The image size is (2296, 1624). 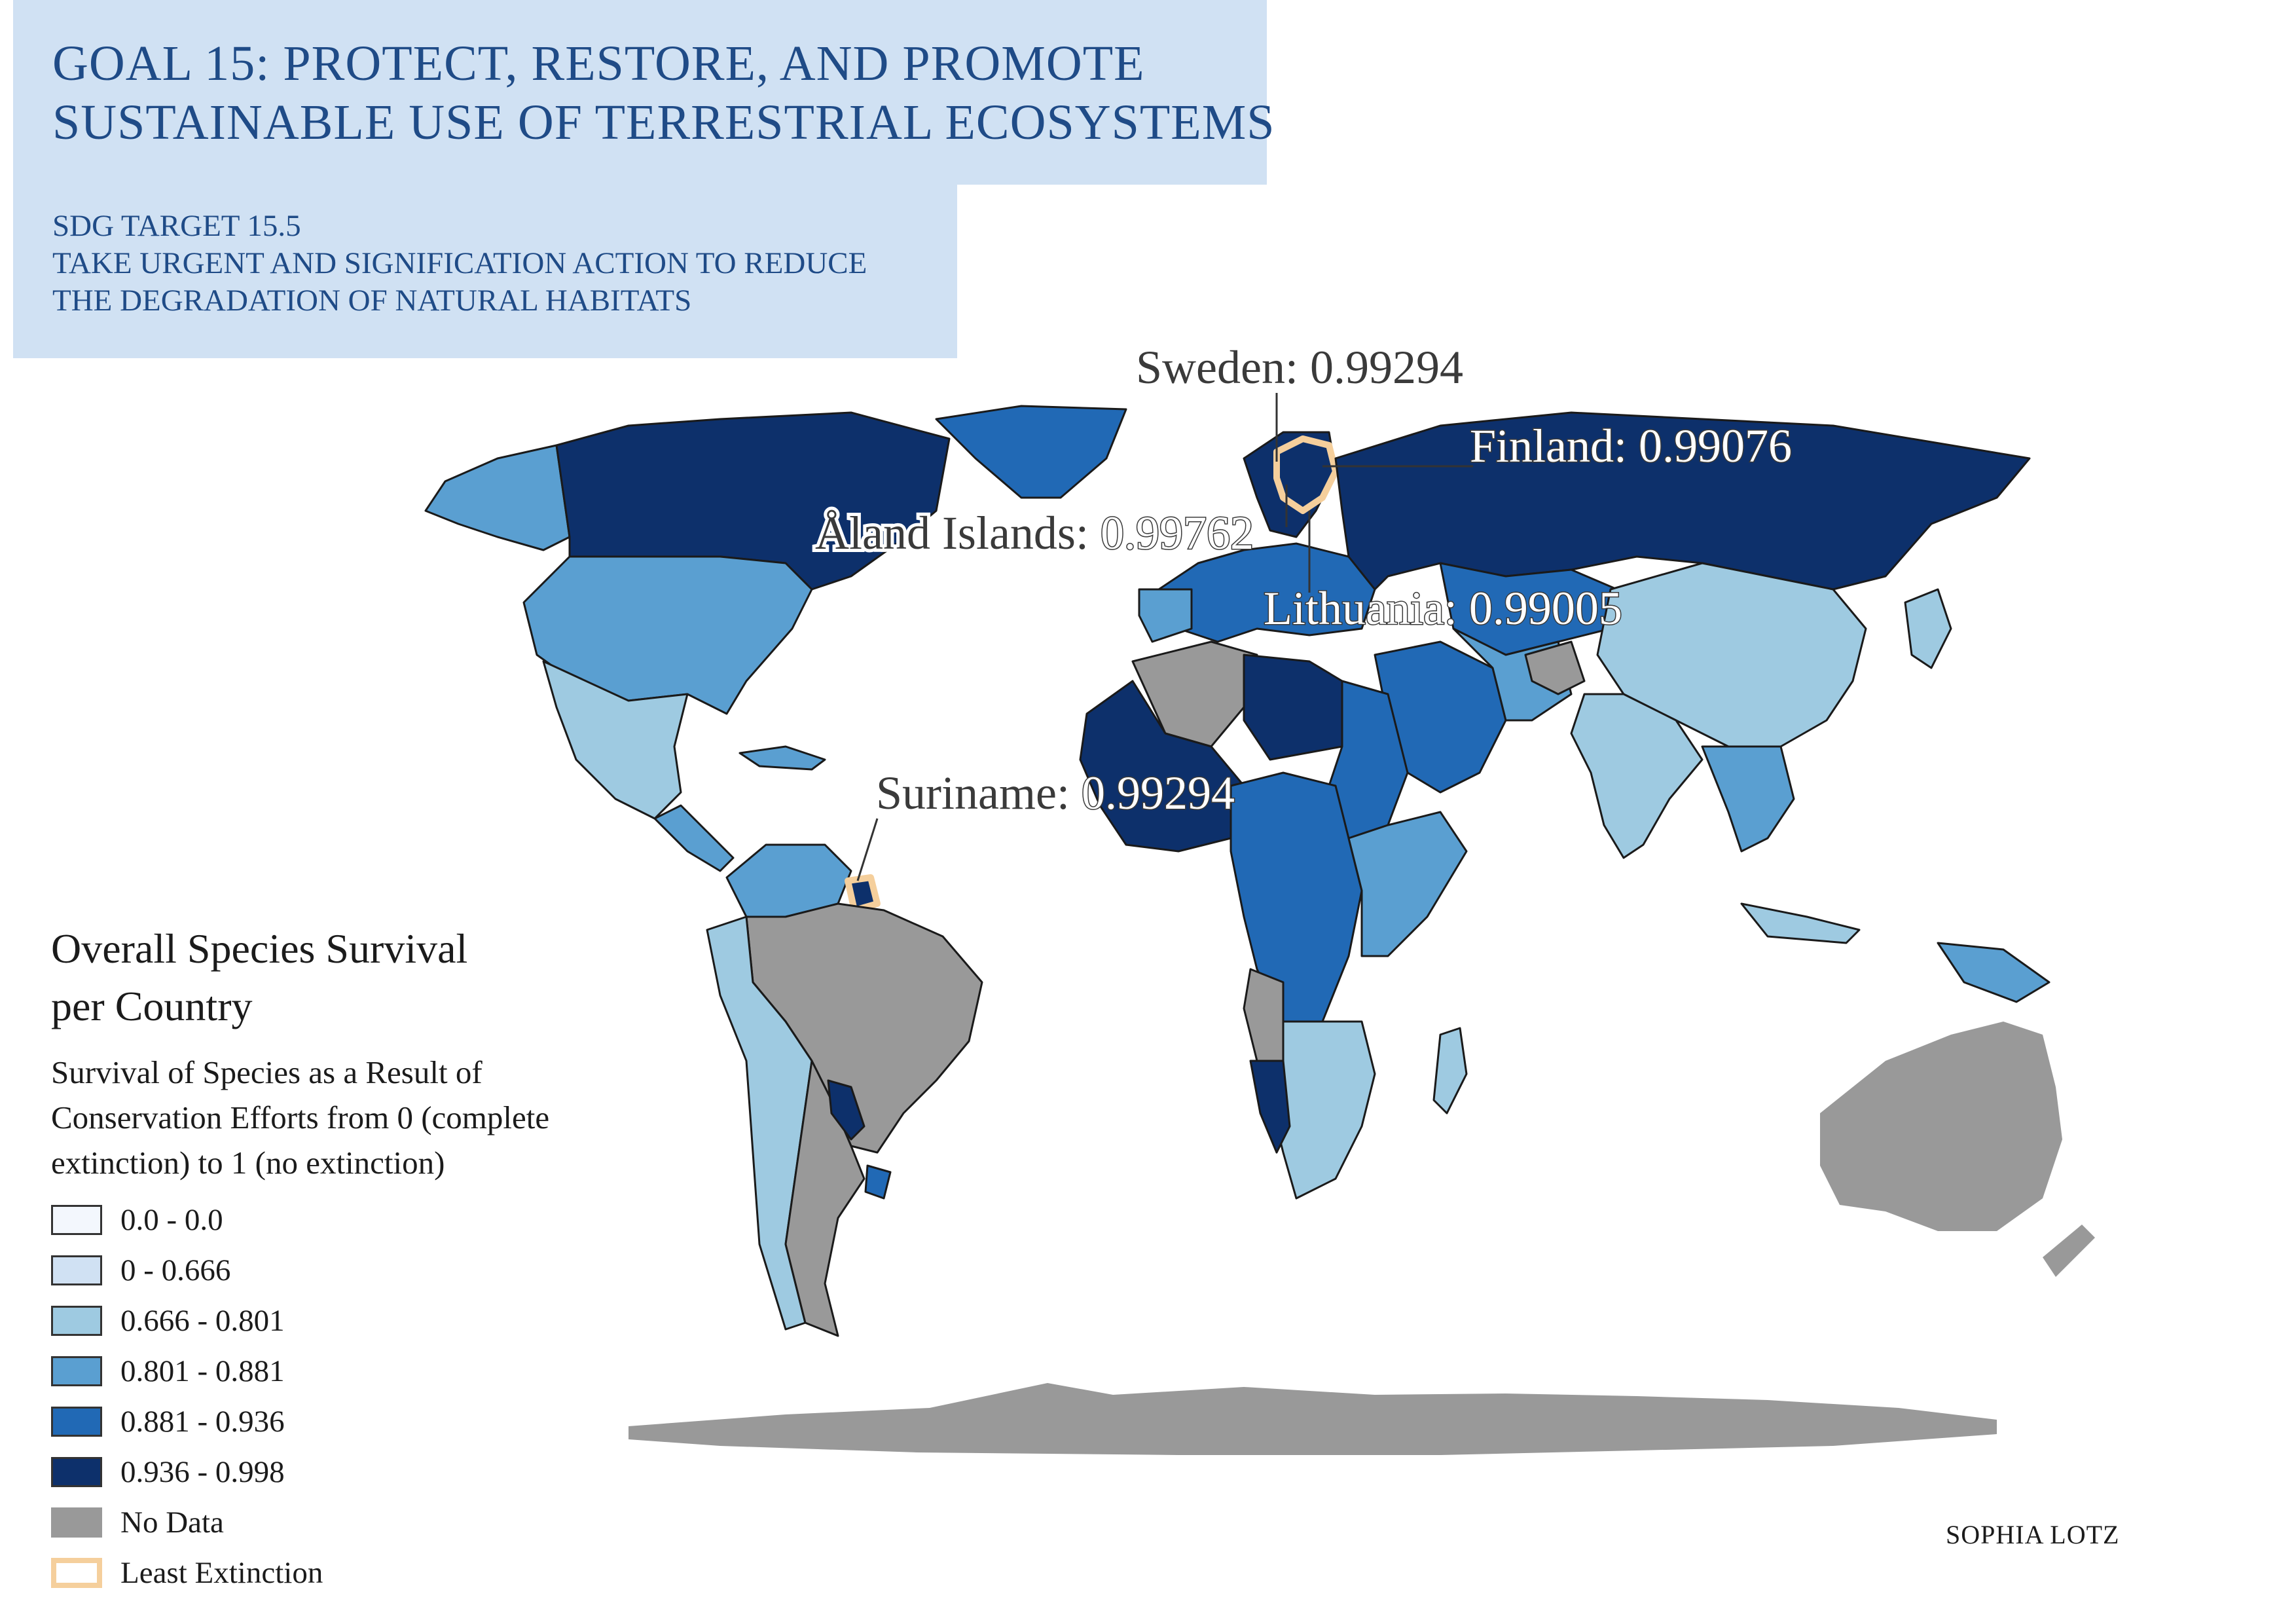 I want to click on legend-label: 0 - 0.666, so click(x=175, y=1270).